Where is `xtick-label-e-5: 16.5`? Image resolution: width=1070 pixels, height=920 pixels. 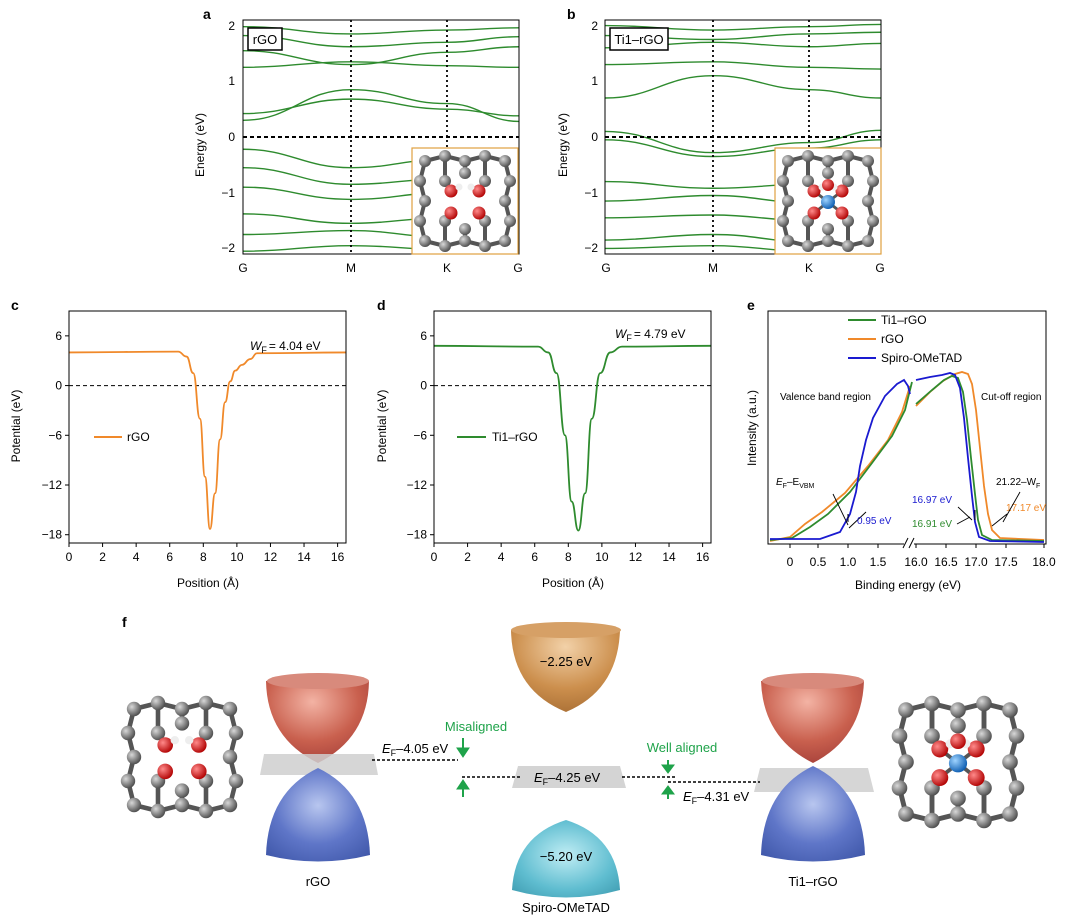
xtick-label-e-5: 16.5 is located at coordinates (946, 562).